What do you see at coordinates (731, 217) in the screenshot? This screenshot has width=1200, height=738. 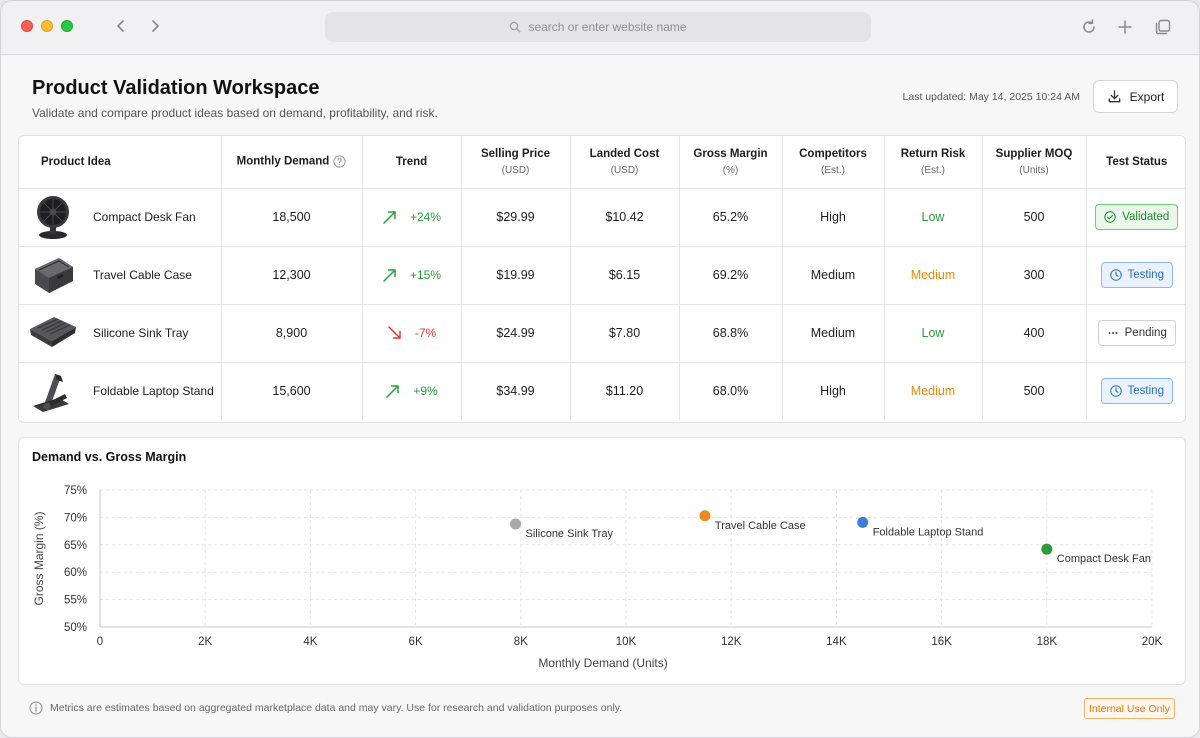 I see `margin-value: 65.2%` at bounding box center [731, 217].